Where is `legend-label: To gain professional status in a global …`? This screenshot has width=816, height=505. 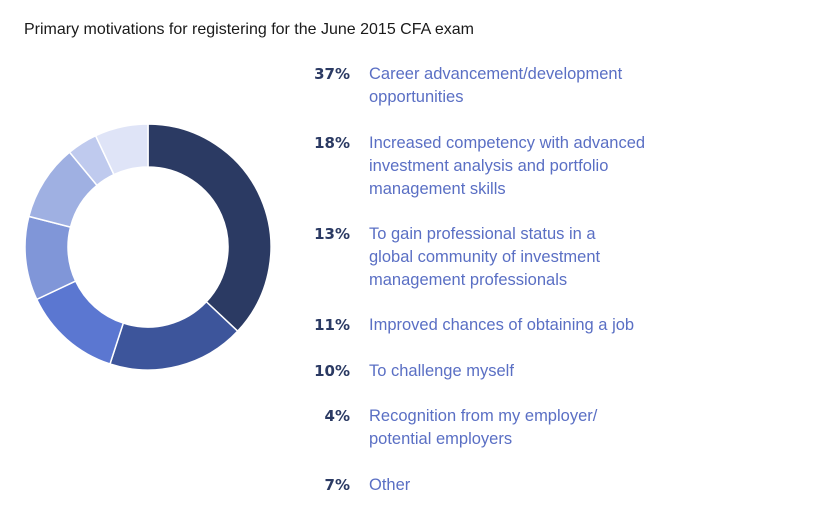
legend-label: To gain professional status in a global … is located at coordinates (485, 257).